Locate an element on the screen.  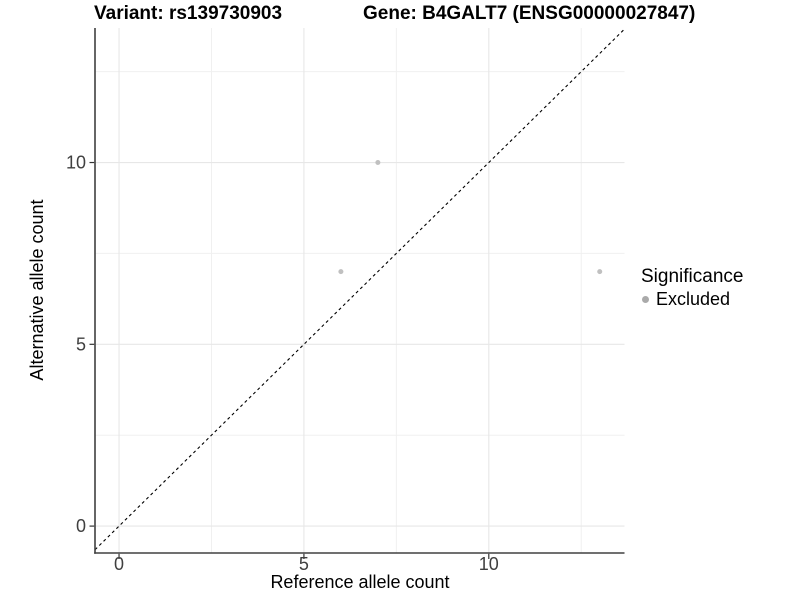
y-axis-title: Alternative allele count is located at coordinates (37, 290).